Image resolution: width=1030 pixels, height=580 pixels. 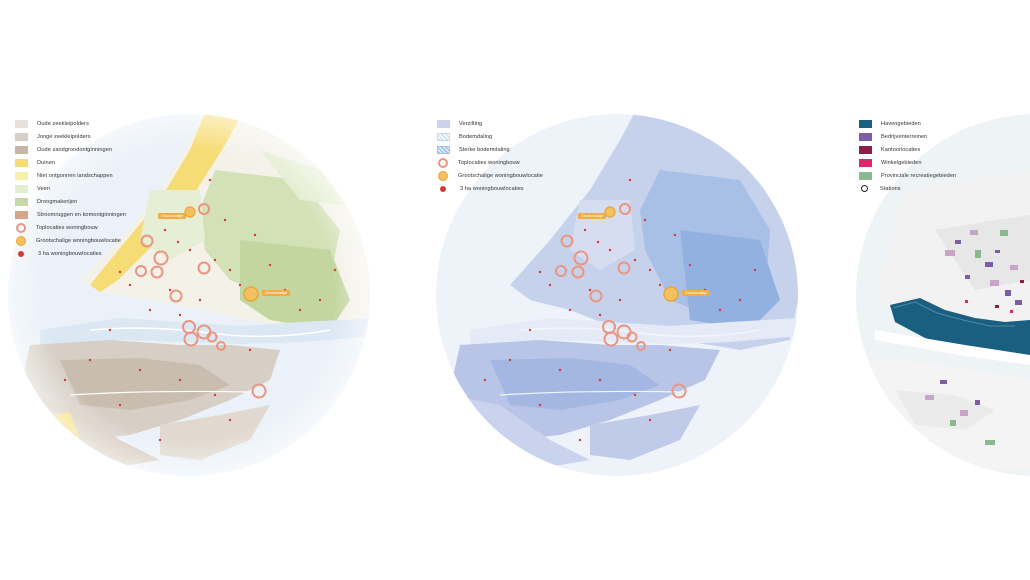 I want to click on legend-item: Veen, so click(x=70, y=189).